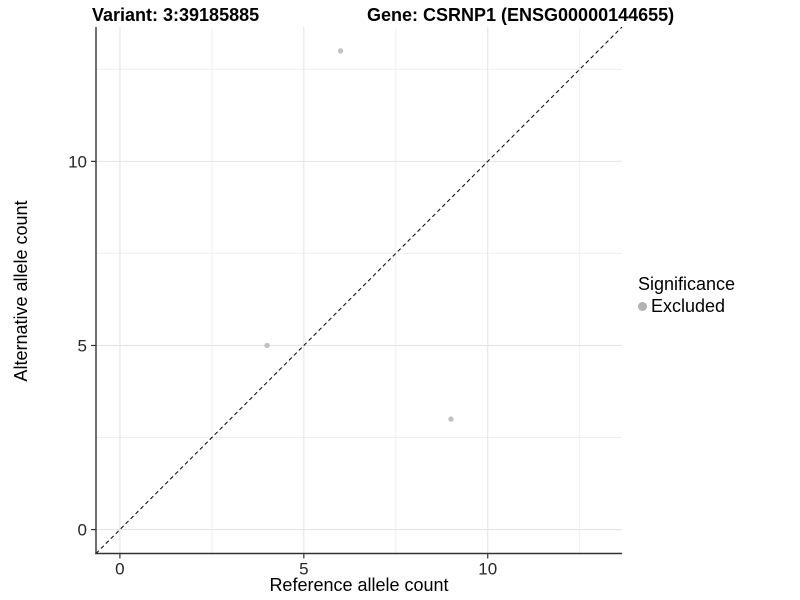 The width and height of the screenshot is (800, 600). I want to click on y-tick-label: 5, so click(82, 345).